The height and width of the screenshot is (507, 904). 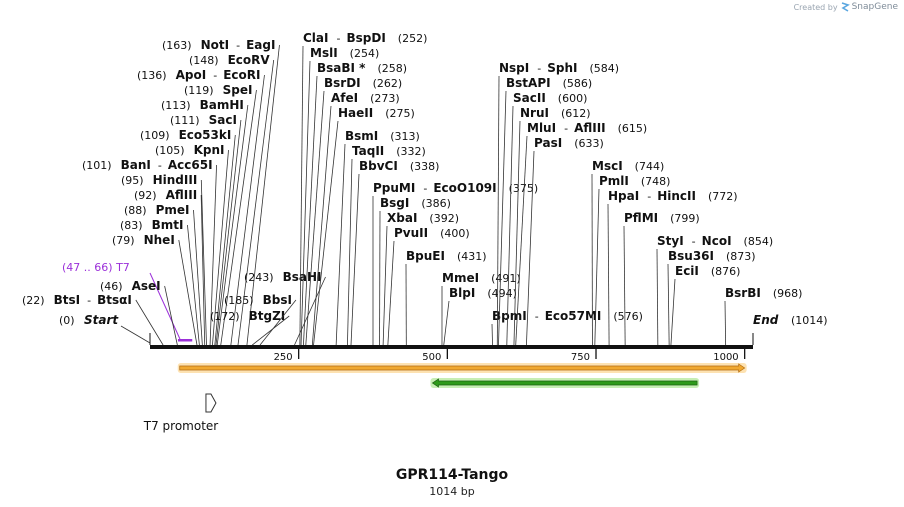 What do you see at coordinates (846, 7) in the screenshot?
I see `credit: Created by SnapGene` at bounding box center [846, 7].